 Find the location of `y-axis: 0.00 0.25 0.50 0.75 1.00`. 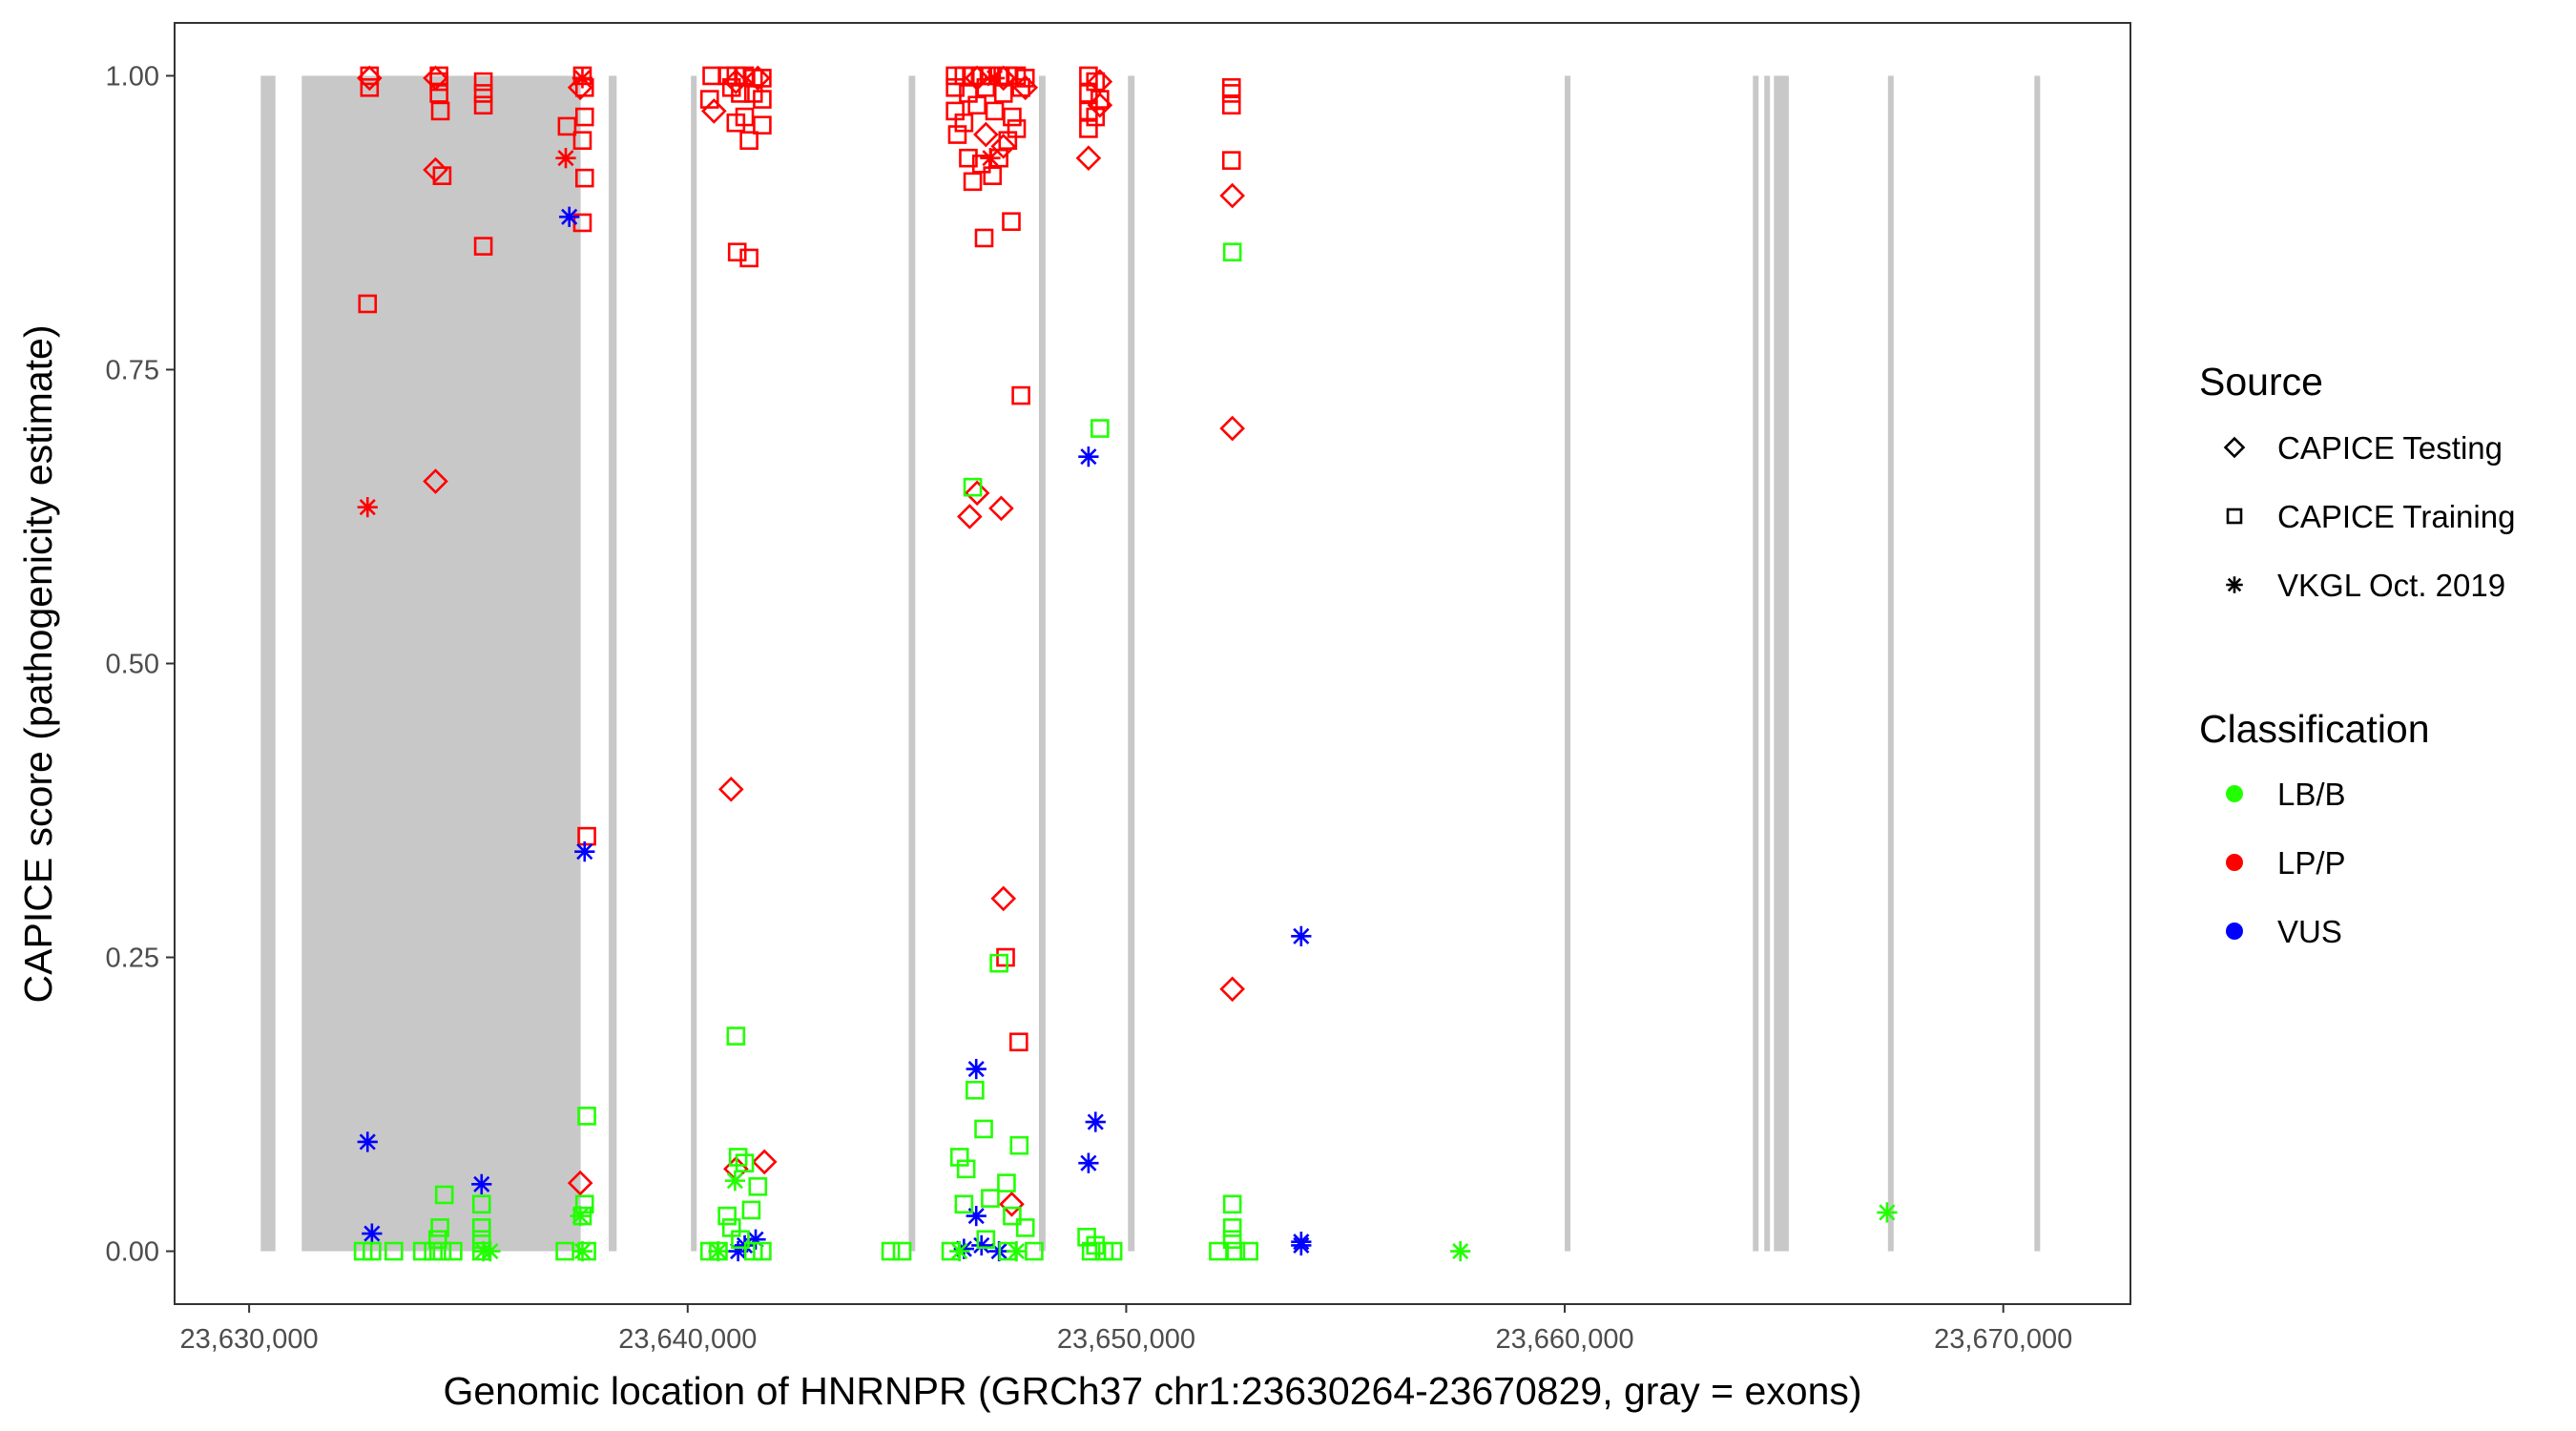

y-axis: 0.00 0.25 0.50 0.75 1.00 is located at coordinates (140, 664).